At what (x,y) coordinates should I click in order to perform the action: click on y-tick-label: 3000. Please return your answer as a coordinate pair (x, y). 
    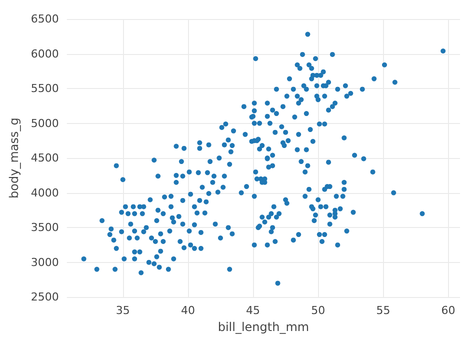
    Looking at the image, I should click on (44, 262).